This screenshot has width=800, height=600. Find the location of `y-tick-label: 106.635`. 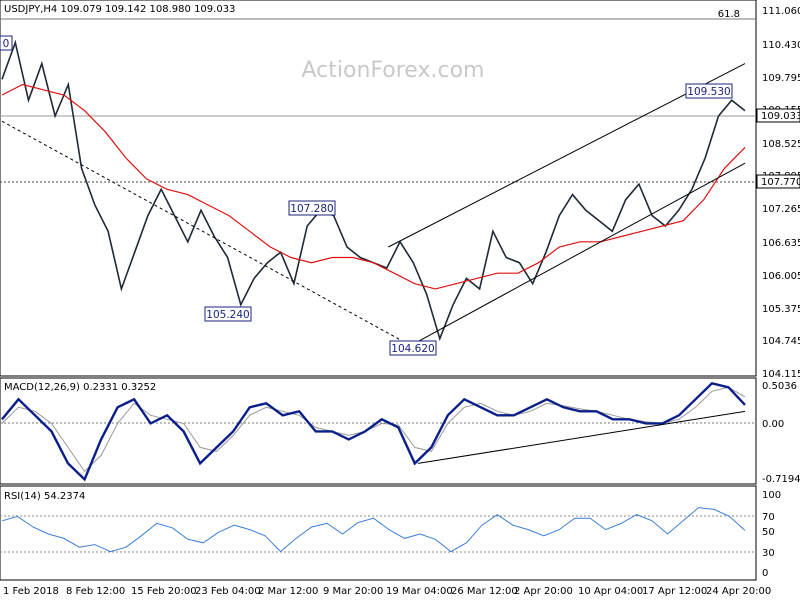

y-tick-label: 106.635 is located at coordinates (781, 243).